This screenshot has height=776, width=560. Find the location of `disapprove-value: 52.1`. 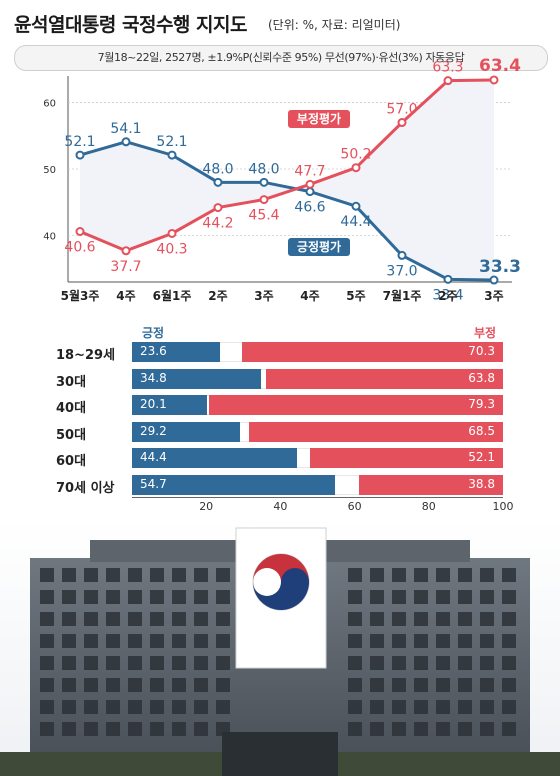

disapprove-value: 52.1 is located at coordinates (481, 457).